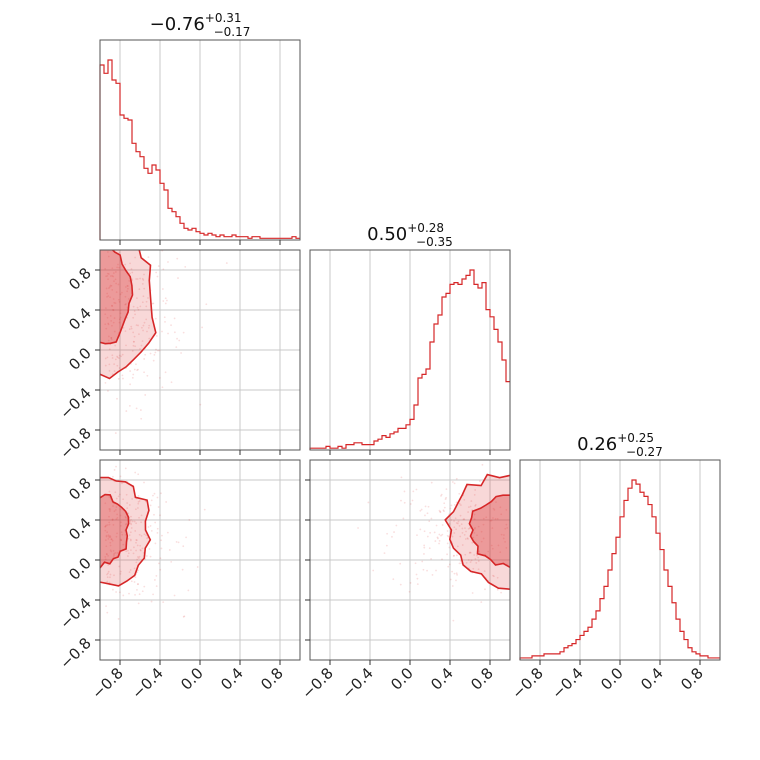 The width and height of the screenshot is (760, 760). I want to click on density-contour-outer, so click(477, 532).